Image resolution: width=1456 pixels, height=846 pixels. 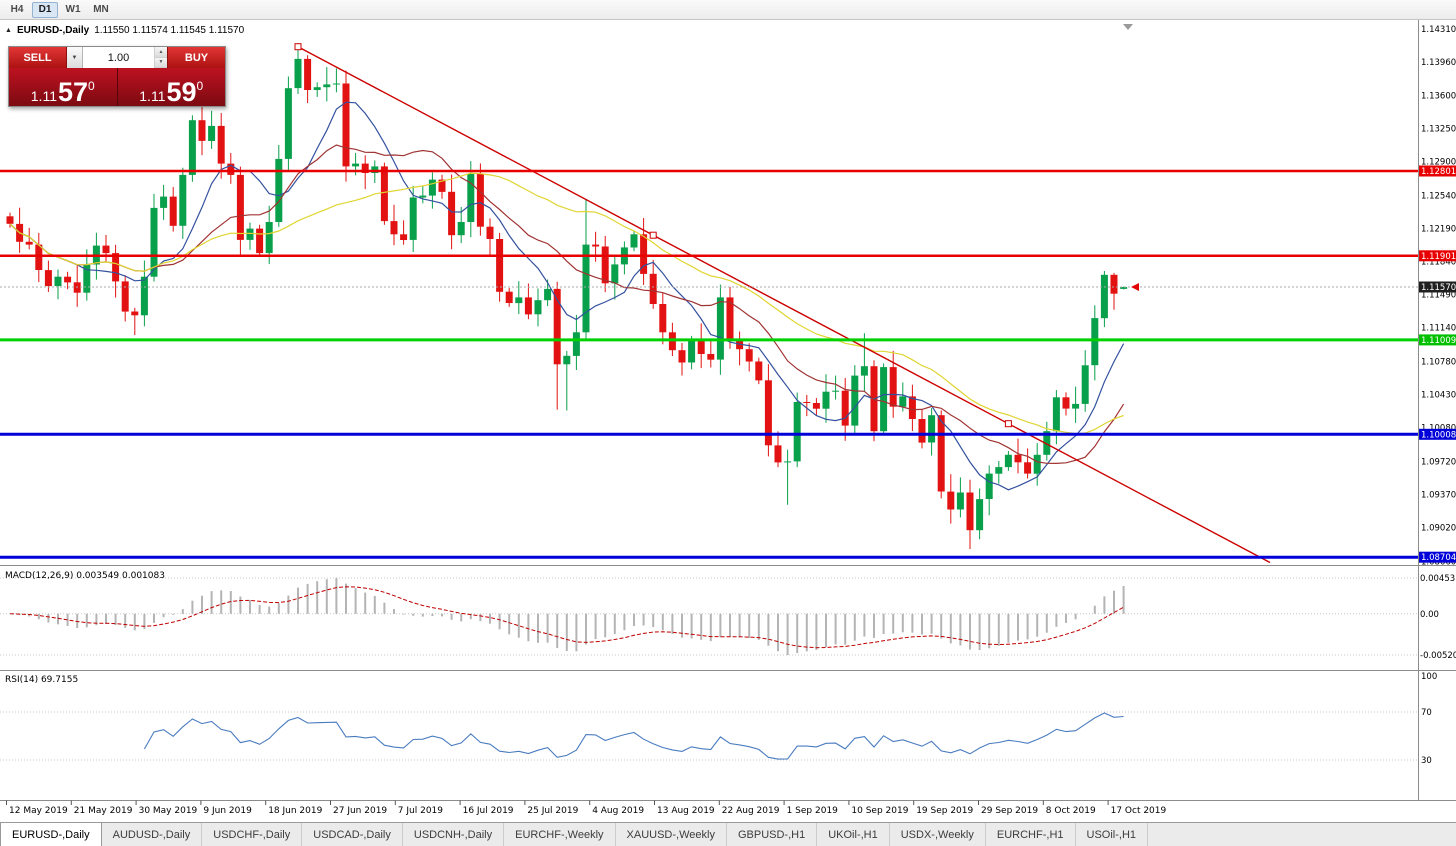 What do you see at coordinates (1429, 615) in the screenshot?
I see `svg-text: 0.00` at bounding box center [1429, 615].